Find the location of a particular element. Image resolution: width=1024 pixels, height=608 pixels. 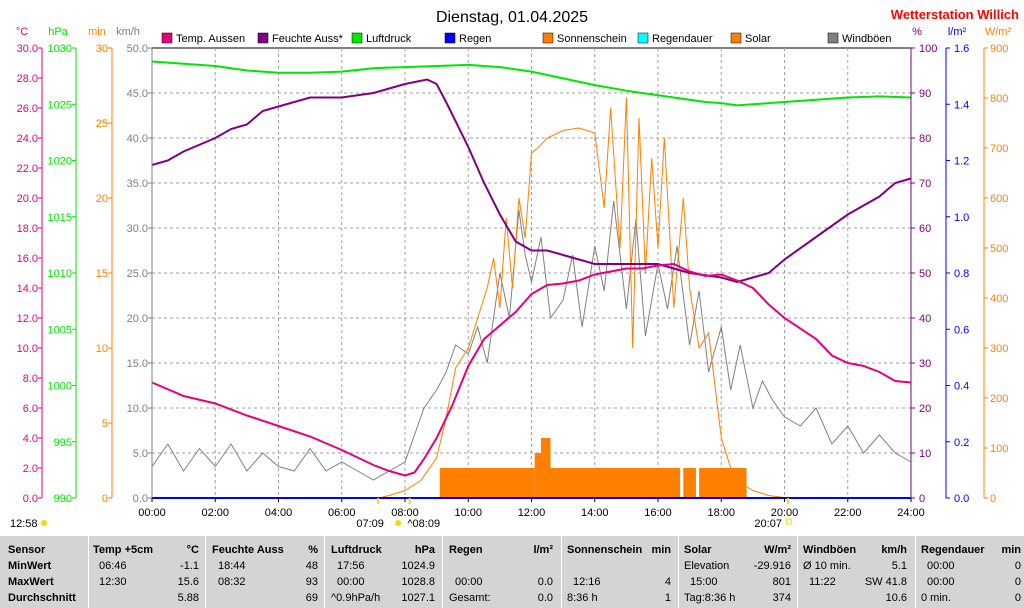

regendauer-max-value: 0 is located at coordinates (1017, 582).